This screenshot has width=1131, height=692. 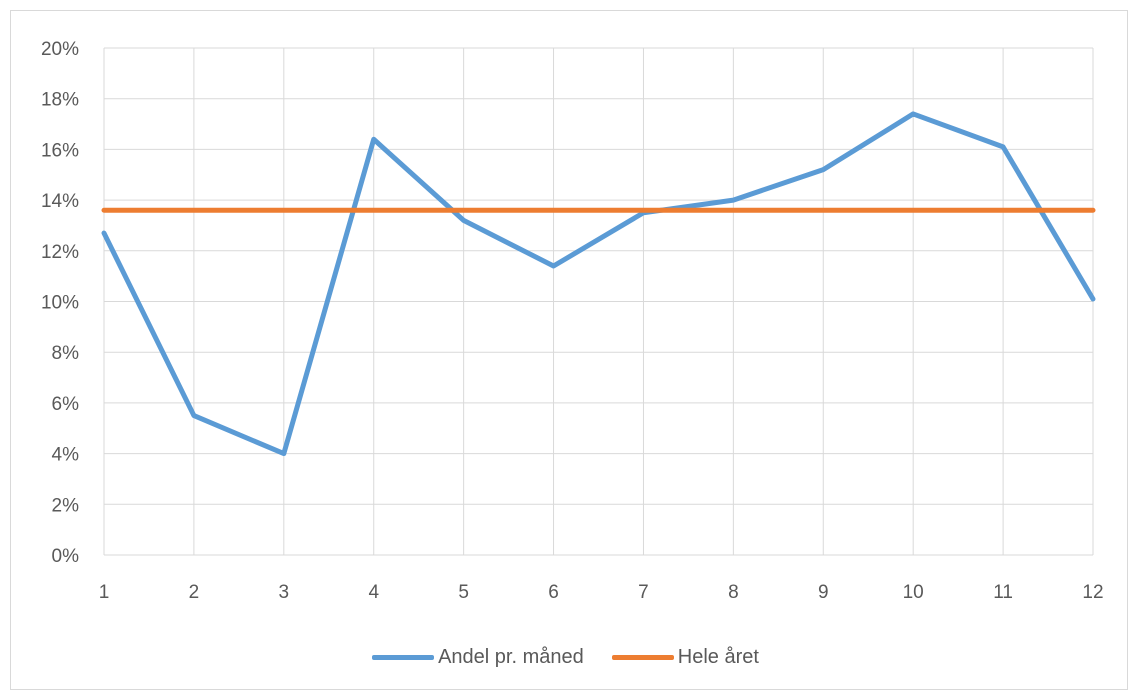 What do you see at coordinates (60, 100) in the screenshot?
I see `y-tick-label: 18%` at bounding box center [60, 100].